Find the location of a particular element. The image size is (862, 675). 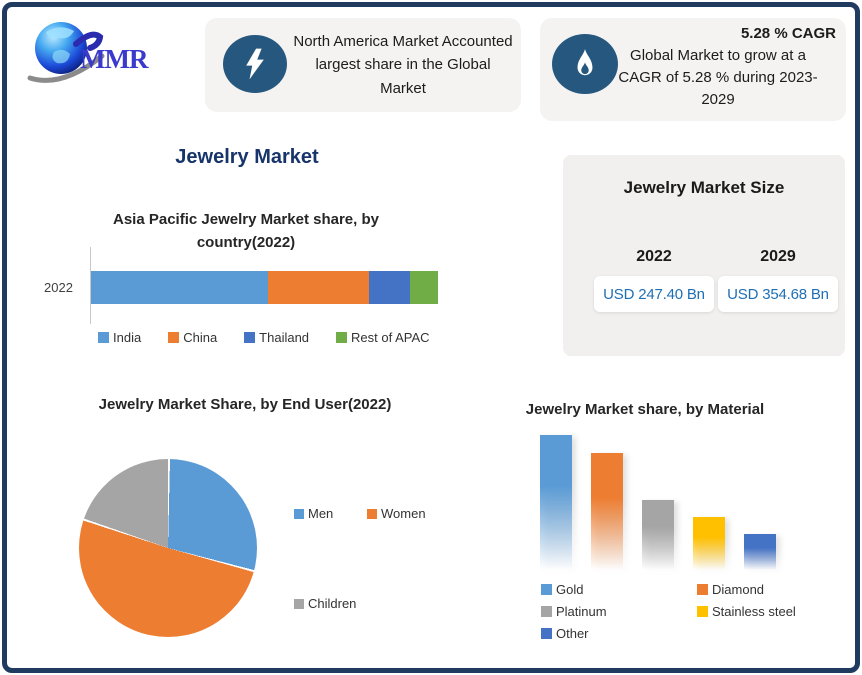

women-swatch is located at coordinates (372, 513).